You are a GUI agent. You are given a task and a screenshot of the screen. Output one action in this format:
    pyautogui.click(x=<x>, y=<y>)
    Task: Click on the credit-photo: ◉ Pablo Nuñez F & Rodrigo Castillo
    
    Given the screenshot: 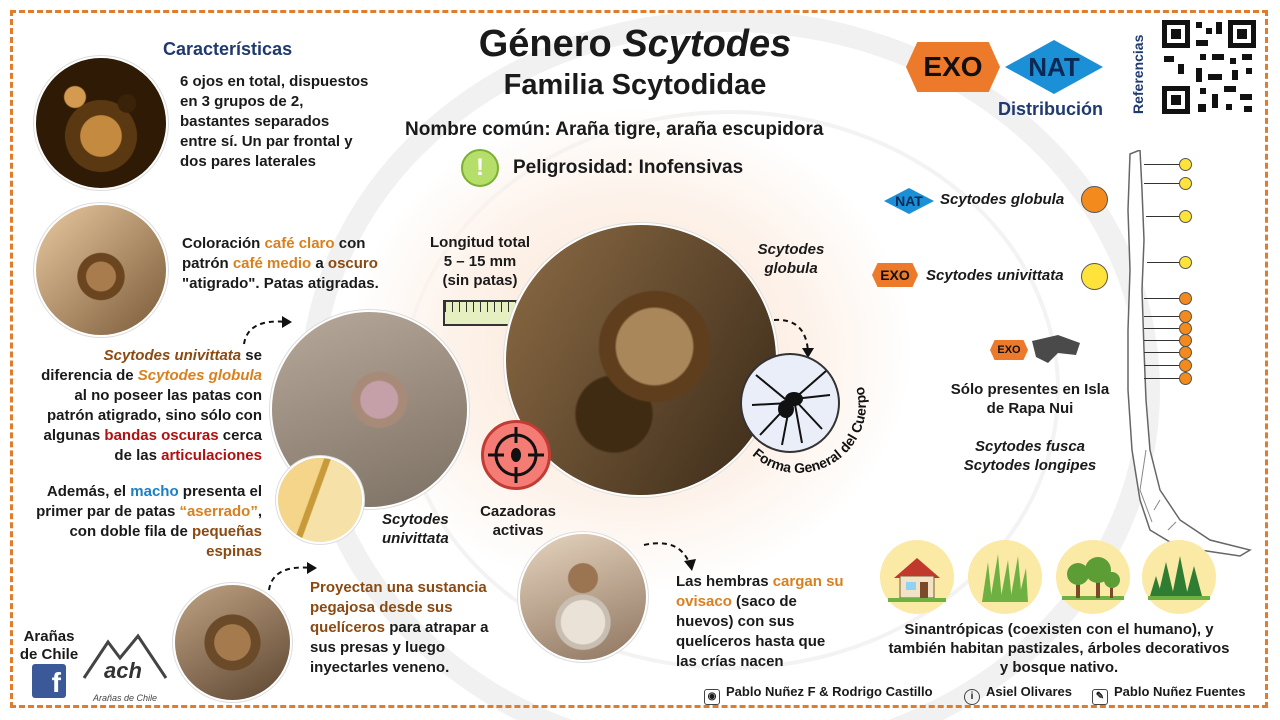 What is the action you would take?
    pyautogui.click(x=818, y=694)
    